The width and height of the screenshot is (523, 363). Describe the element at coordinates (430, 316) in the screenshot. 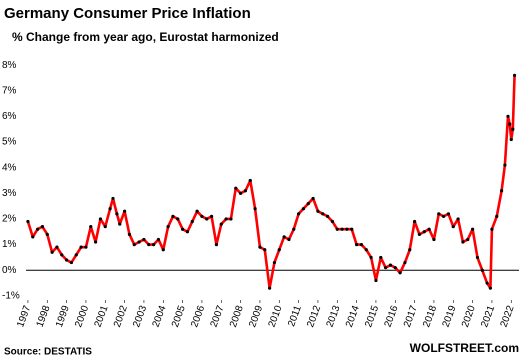

I see `x-tick-label: 2018` at that location.